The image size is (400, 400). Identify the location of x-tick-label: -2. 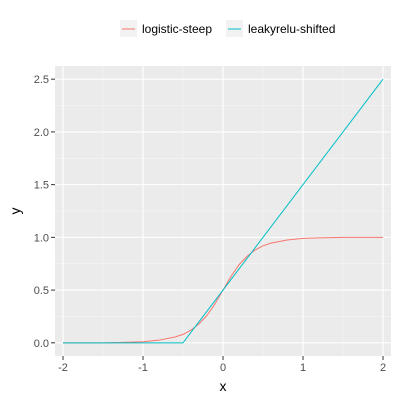
(63, 368).